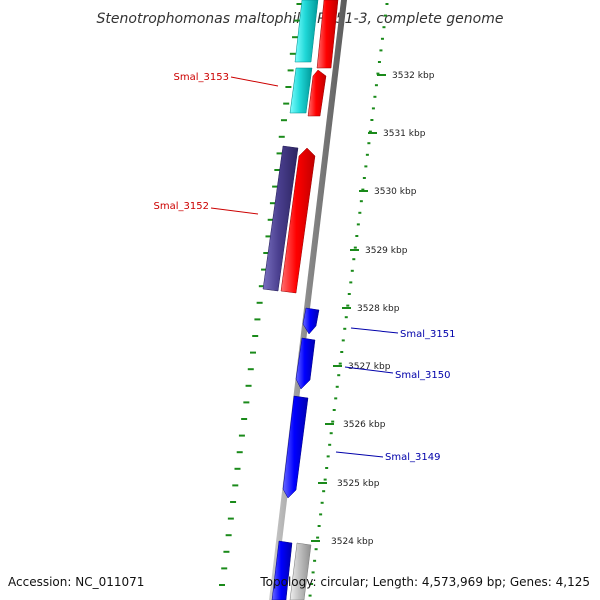 The image size is (600, 600). Describe the element at coordinates (378, 309) in the screenshot. I see `kbp-label: 3528 kbp` at that location.